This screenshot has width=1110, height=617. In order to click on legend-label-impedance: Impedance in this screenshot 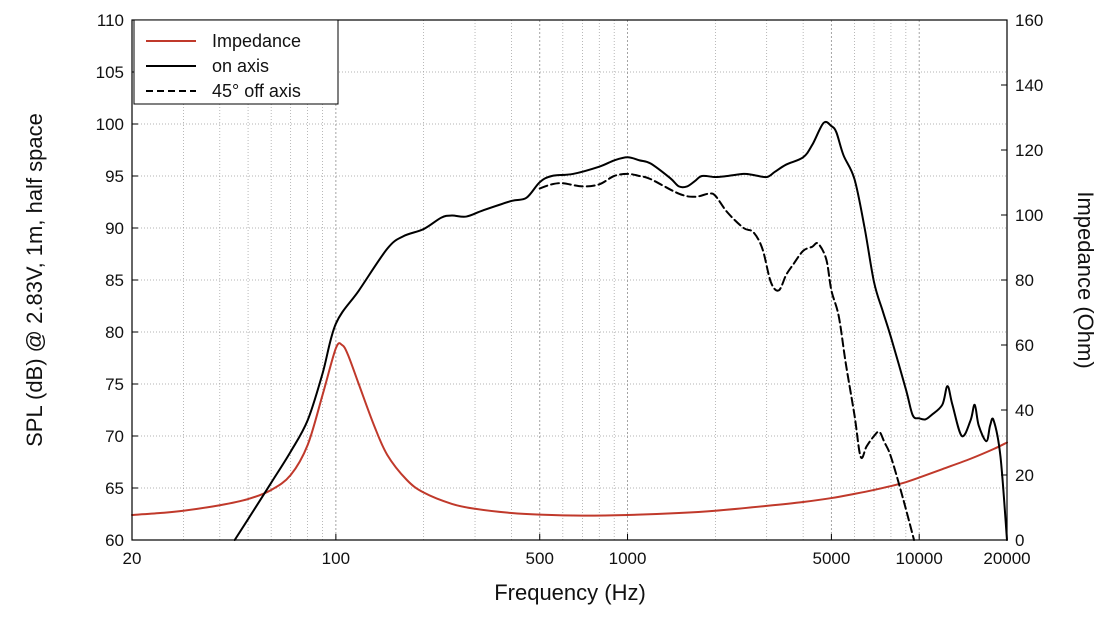, I will do `click(256, 41)`.